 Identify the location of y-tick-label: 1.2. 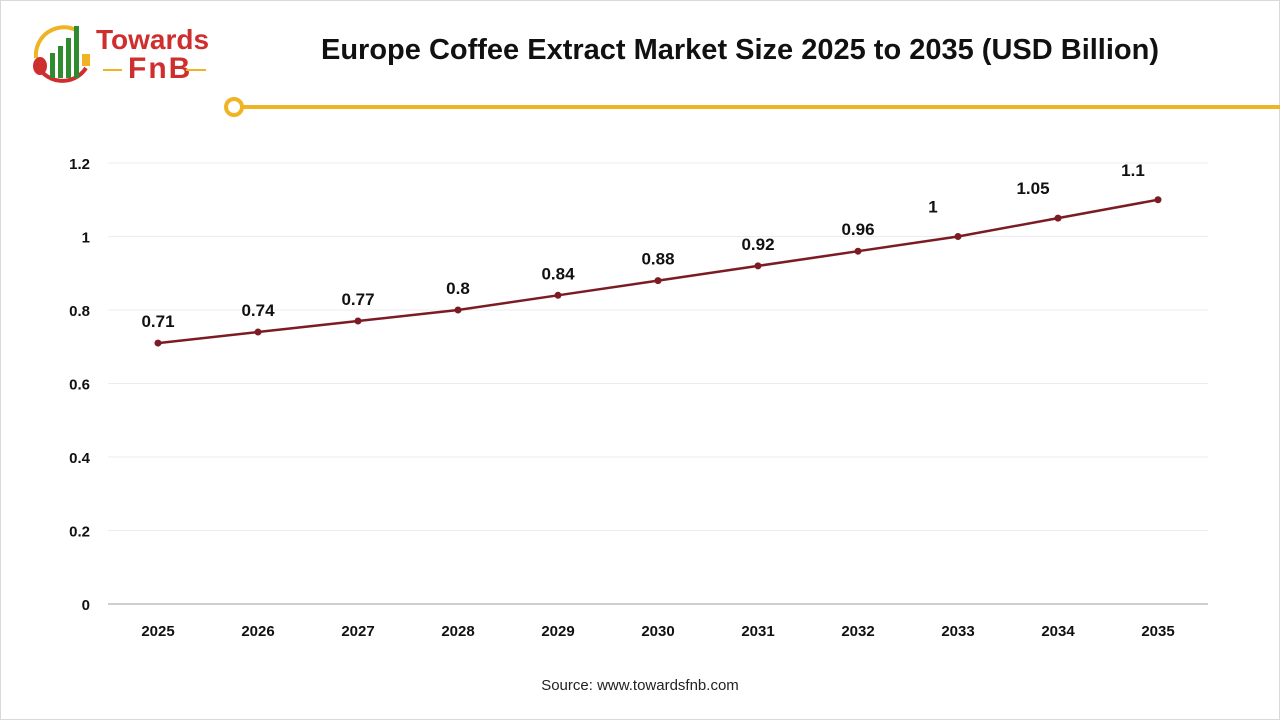
(79, 164).